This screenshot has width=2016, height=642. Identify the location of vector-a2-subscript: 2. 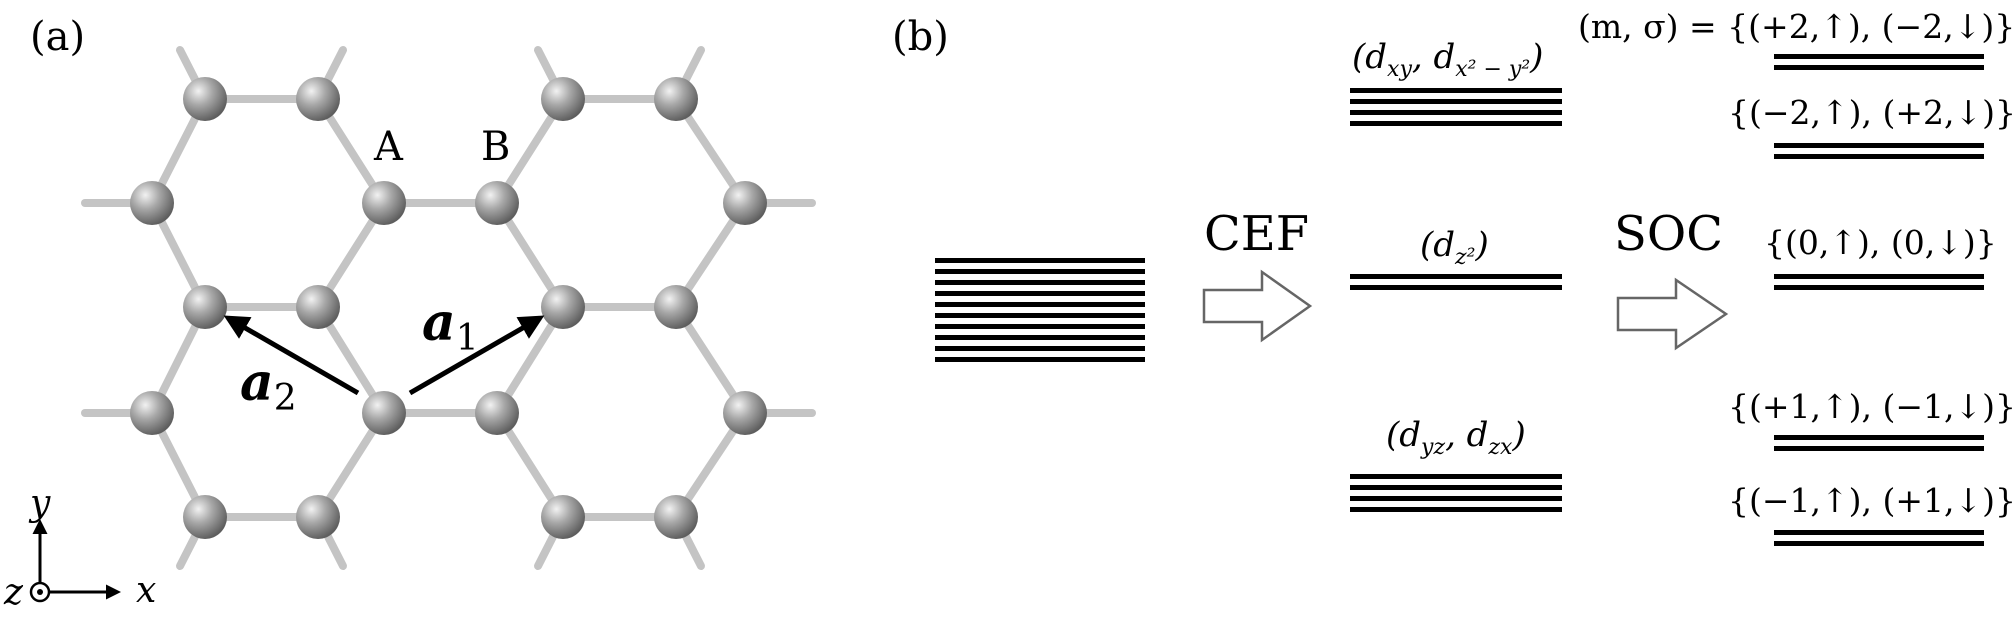
(285, 398).